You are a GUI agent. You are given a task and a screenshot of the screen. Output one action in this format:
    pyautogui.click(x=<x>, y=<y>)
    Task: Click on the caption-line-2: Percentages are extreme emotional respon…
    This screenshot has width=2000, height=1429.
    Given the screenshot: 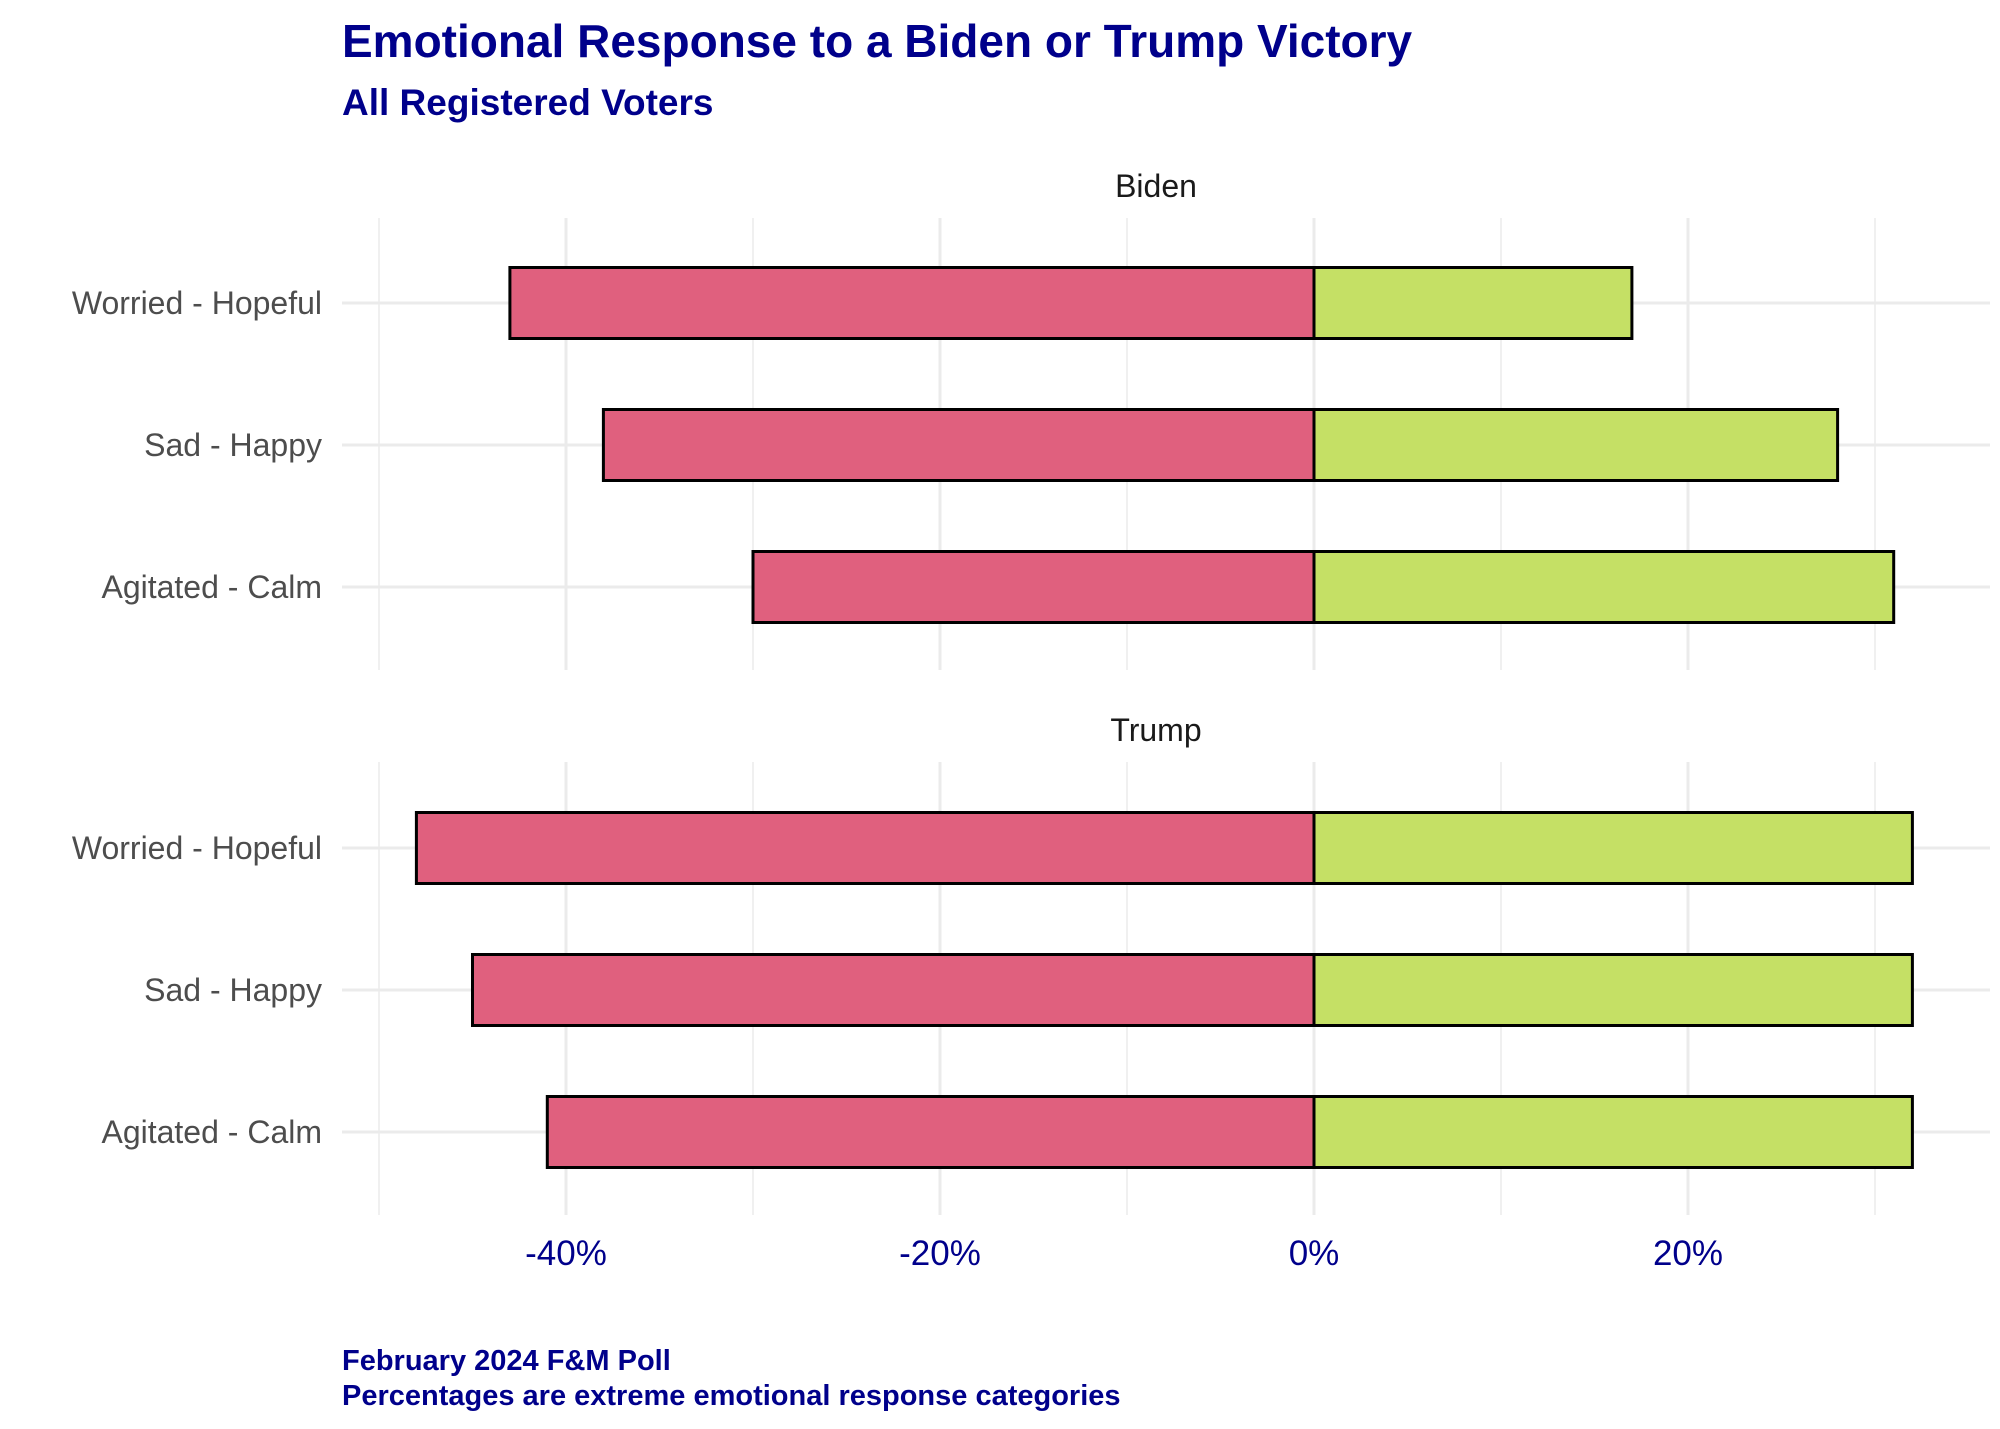 What is the action you would take?
    pyautogui.click(x=731, y=1396)
    